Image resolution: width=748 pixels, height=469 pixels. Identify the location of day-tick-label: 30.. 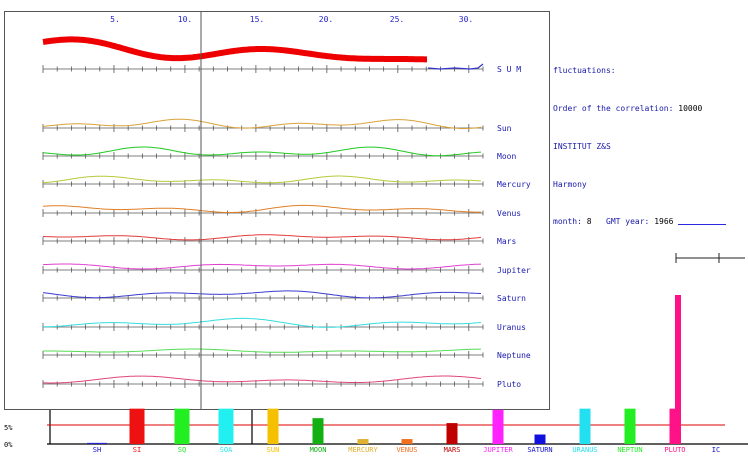
(466, 19).